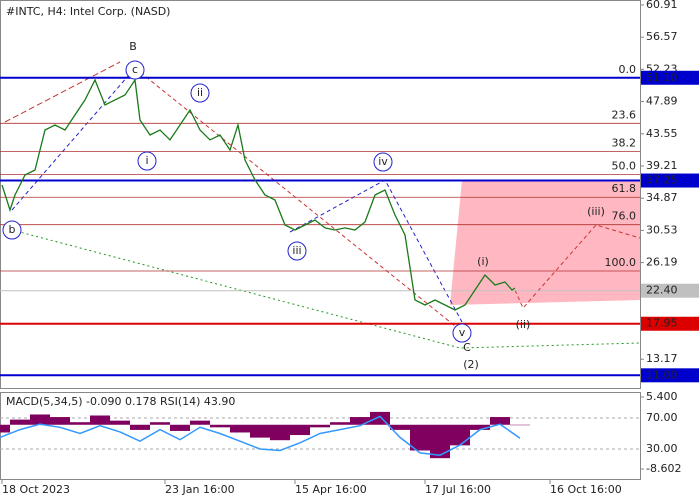 The width and height of the screenshot is (700, 500). I want to click on wave-label: iv, so click(383, 161).